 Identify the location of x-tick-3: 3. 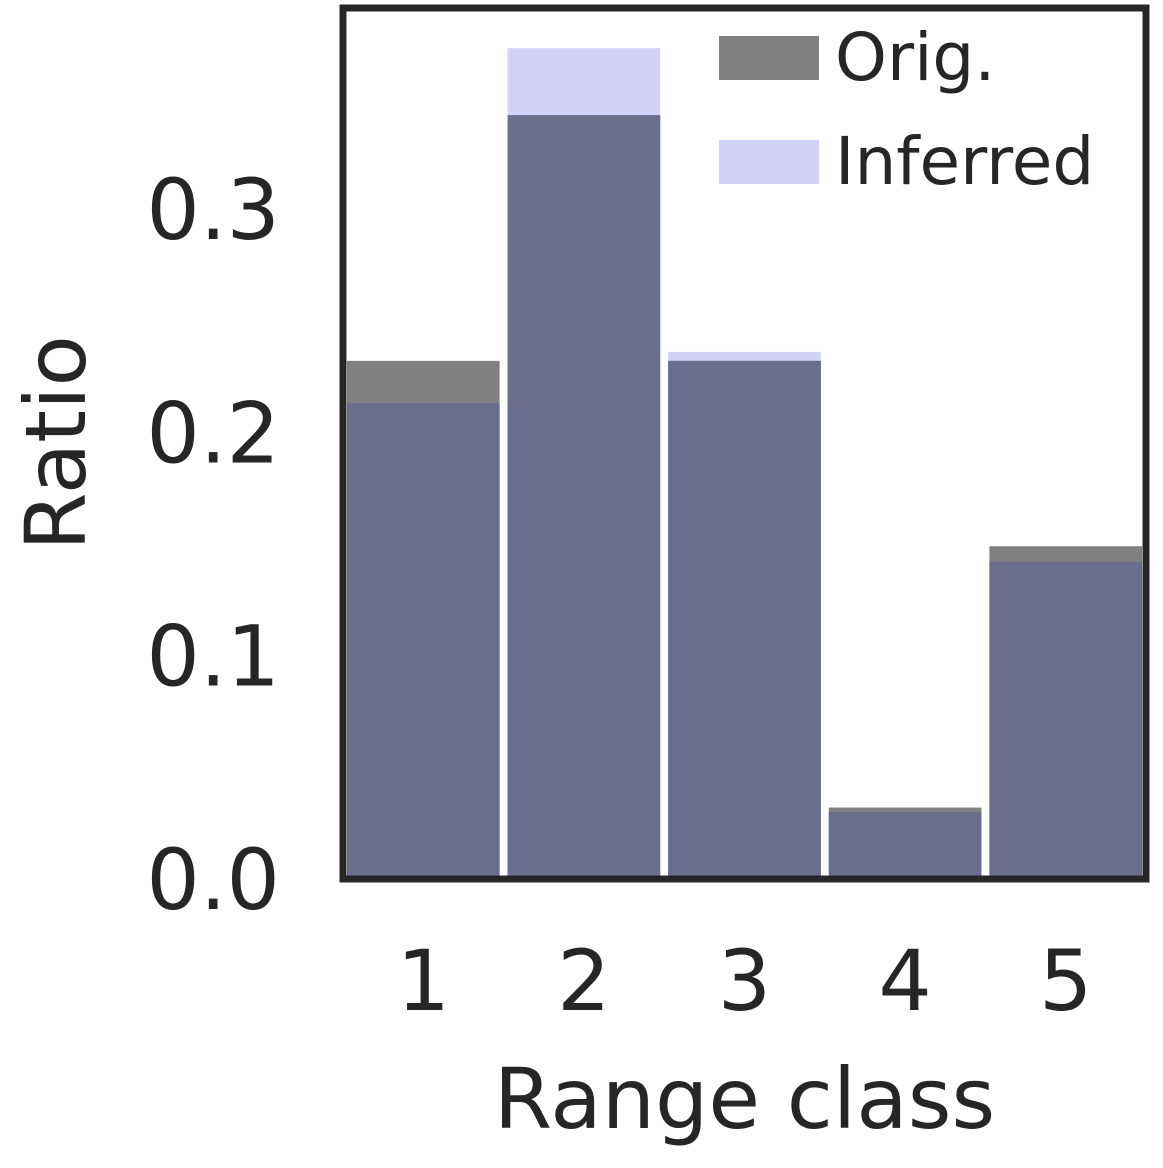
(744, 981).